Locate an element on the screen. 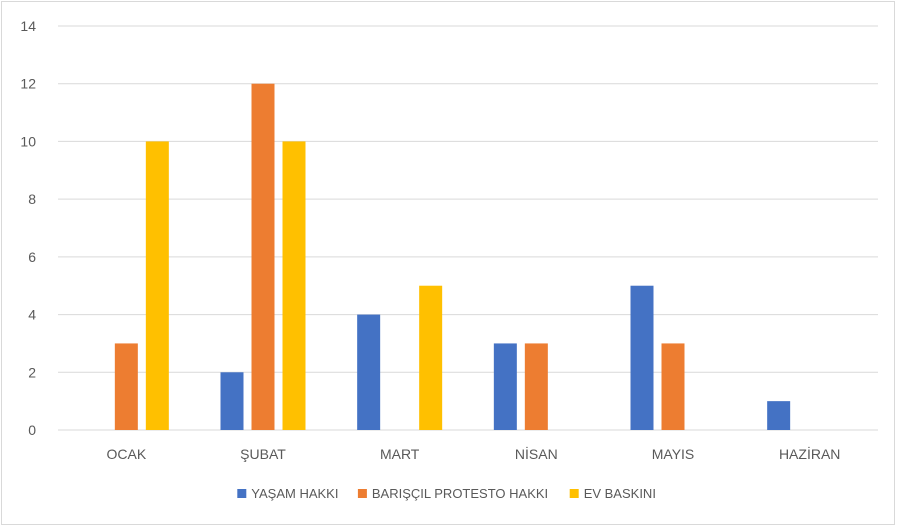  y-tick-label: 6 is located at coordinates (32, 257).